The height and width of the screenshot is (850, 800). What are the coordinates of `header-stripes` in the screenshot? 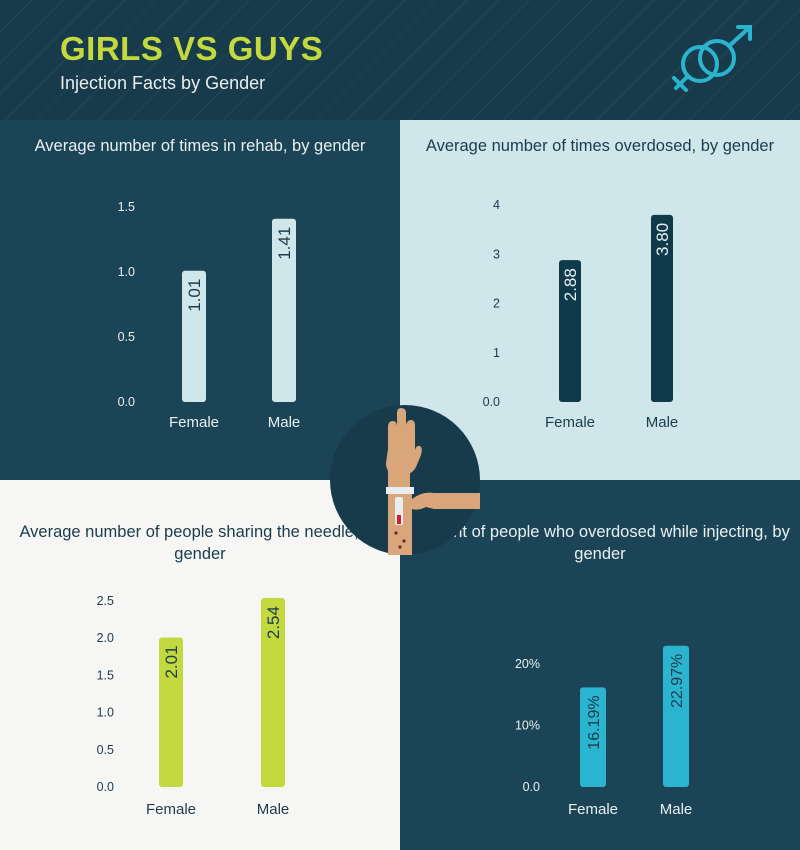 It's located at (400, 60).